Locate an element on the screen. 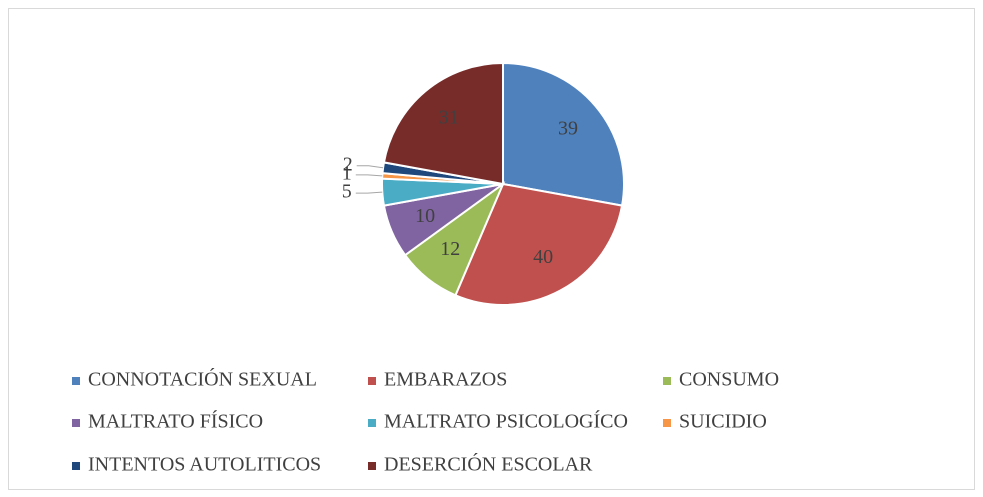  legend-label: CONNOTACIÓN SEXUAL is located at coordinates (202, 379).